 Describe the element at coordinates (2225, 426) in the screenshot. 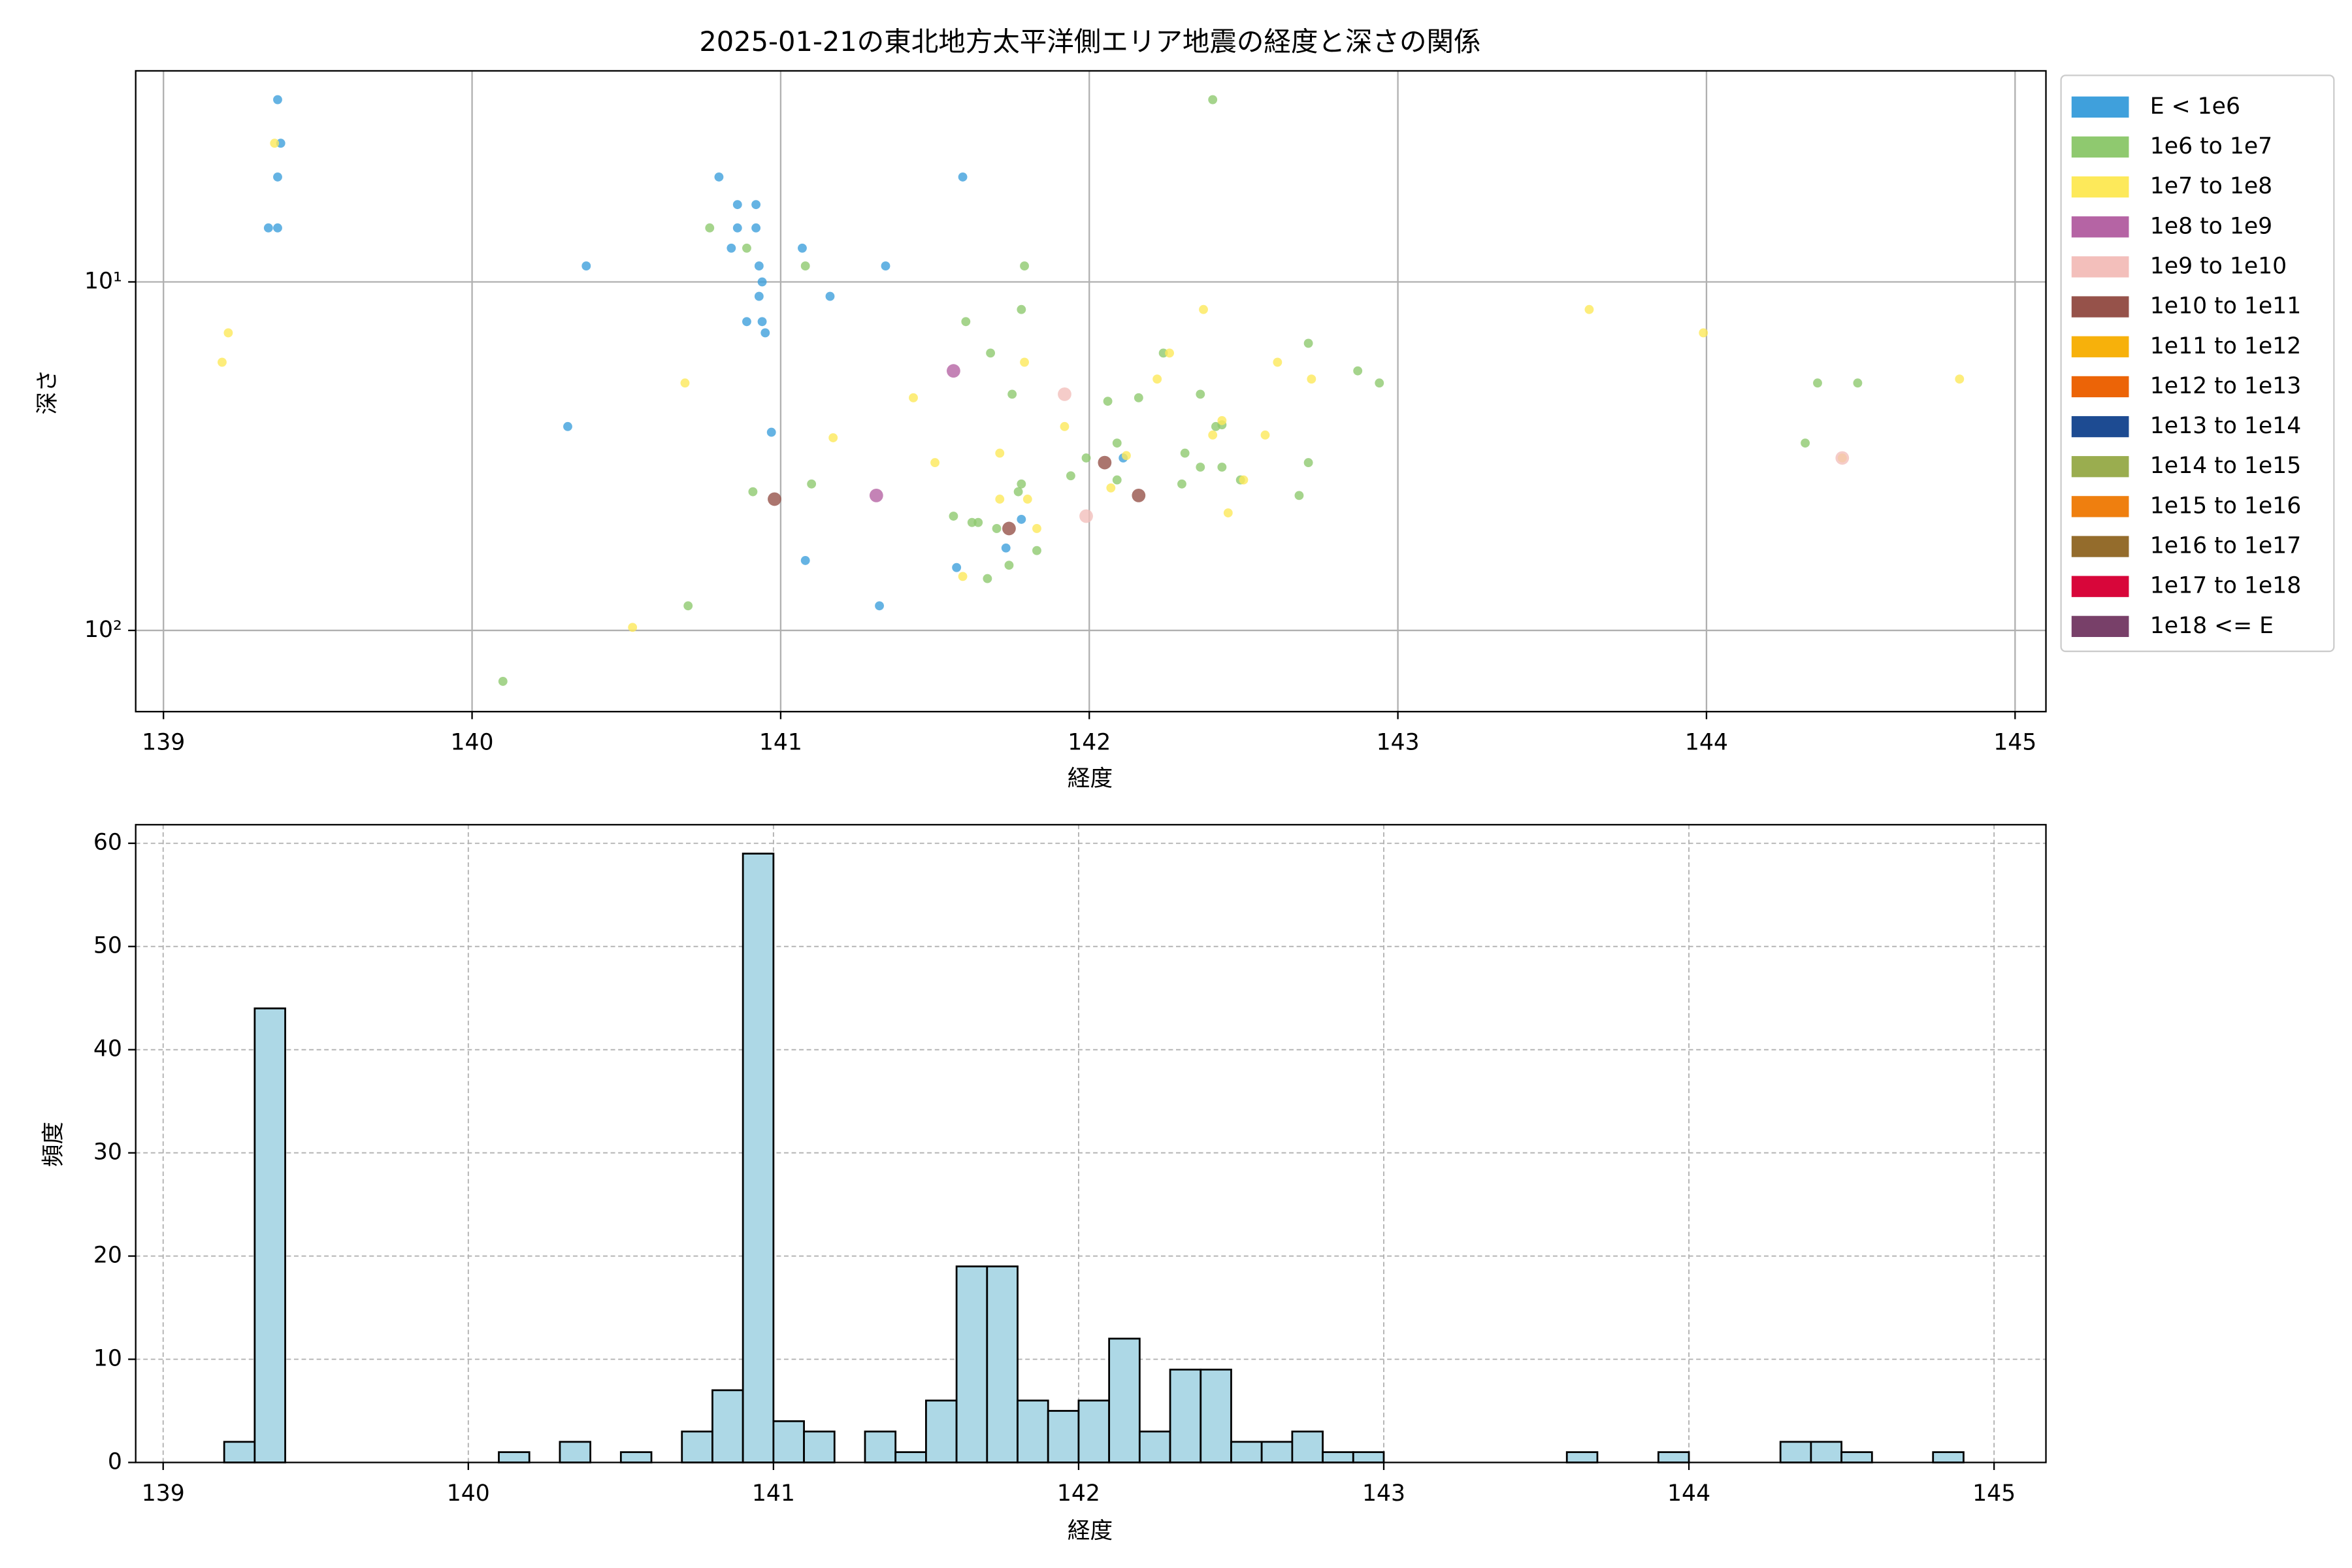

I see `legend-label: 1e13 to 1e14` at that location.